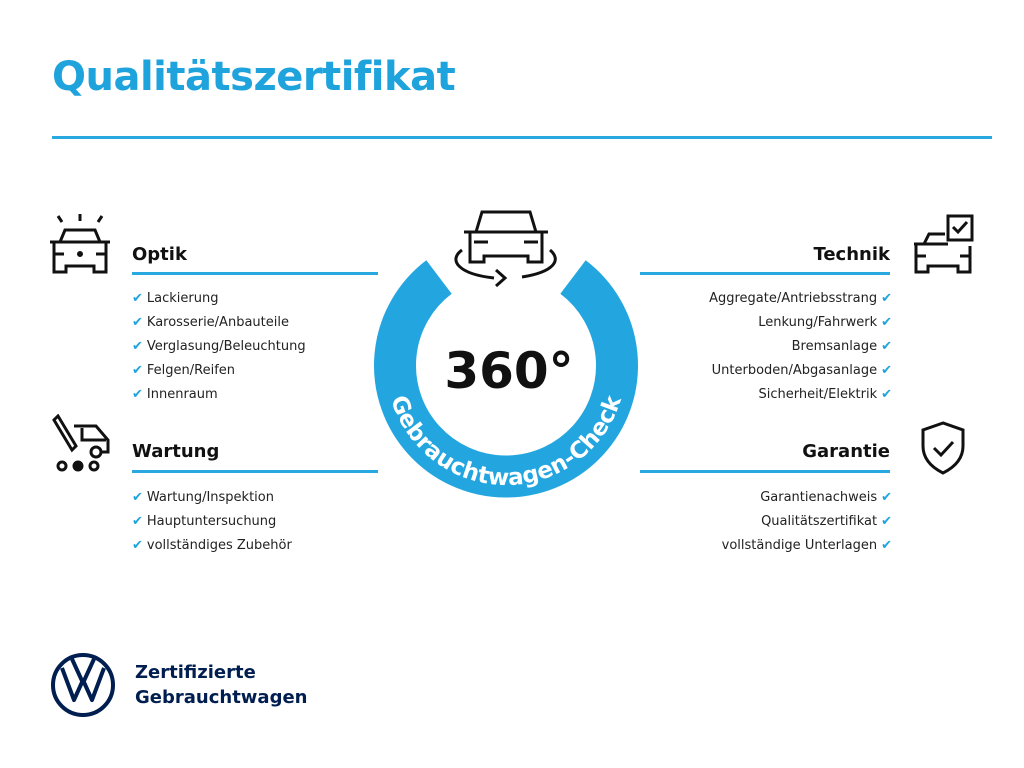 The width and height of the screenshot is (1024, 768). I want to click on title-divider, so click(522, 137).